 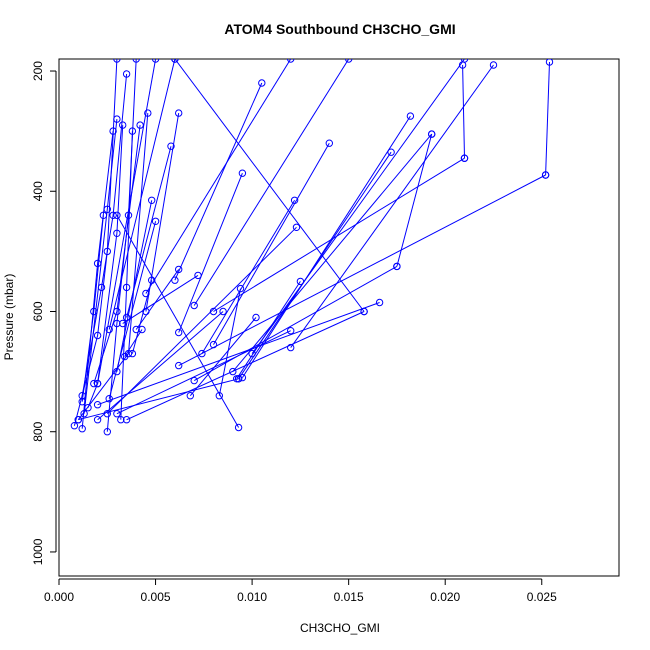 I want to click on y-axis-label: Pressure (mbar), so click(x=9, y=317).